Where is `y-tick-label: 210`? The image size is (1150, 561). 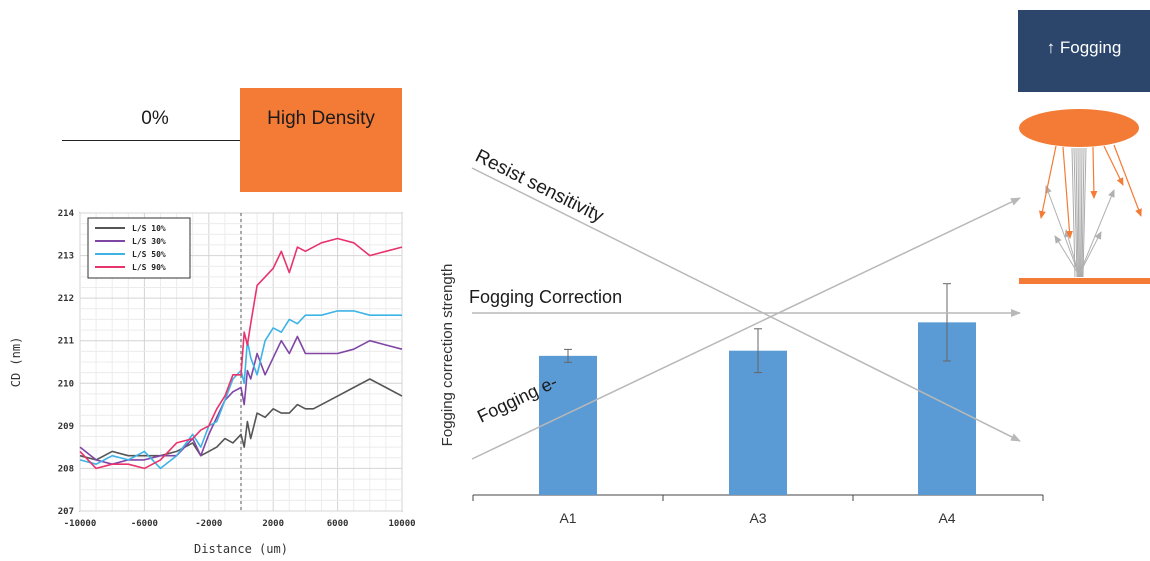
y-tick-label: 210 is located at coordinates (66, 384).